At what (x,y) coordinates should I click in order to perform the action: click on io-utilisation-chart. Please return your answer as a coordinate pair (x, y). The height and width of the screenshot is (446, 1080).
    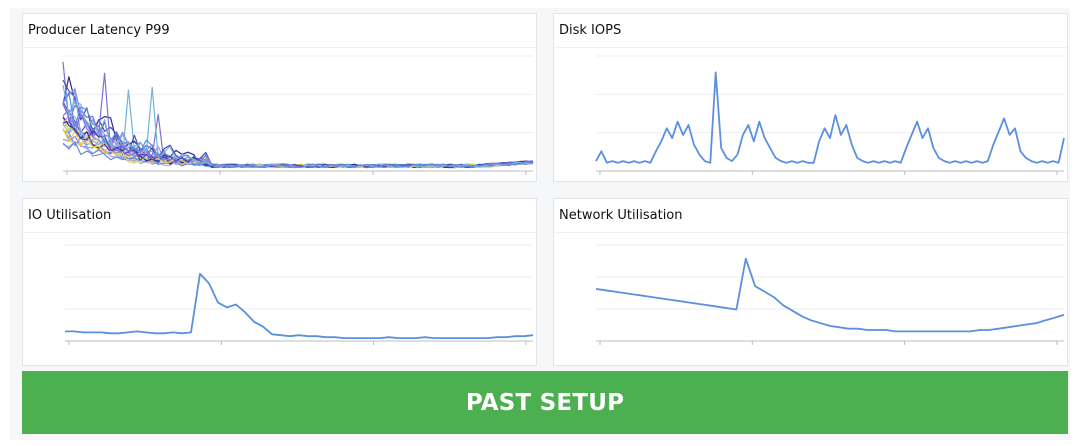
    Looking at the image, I should click on (299, 294).